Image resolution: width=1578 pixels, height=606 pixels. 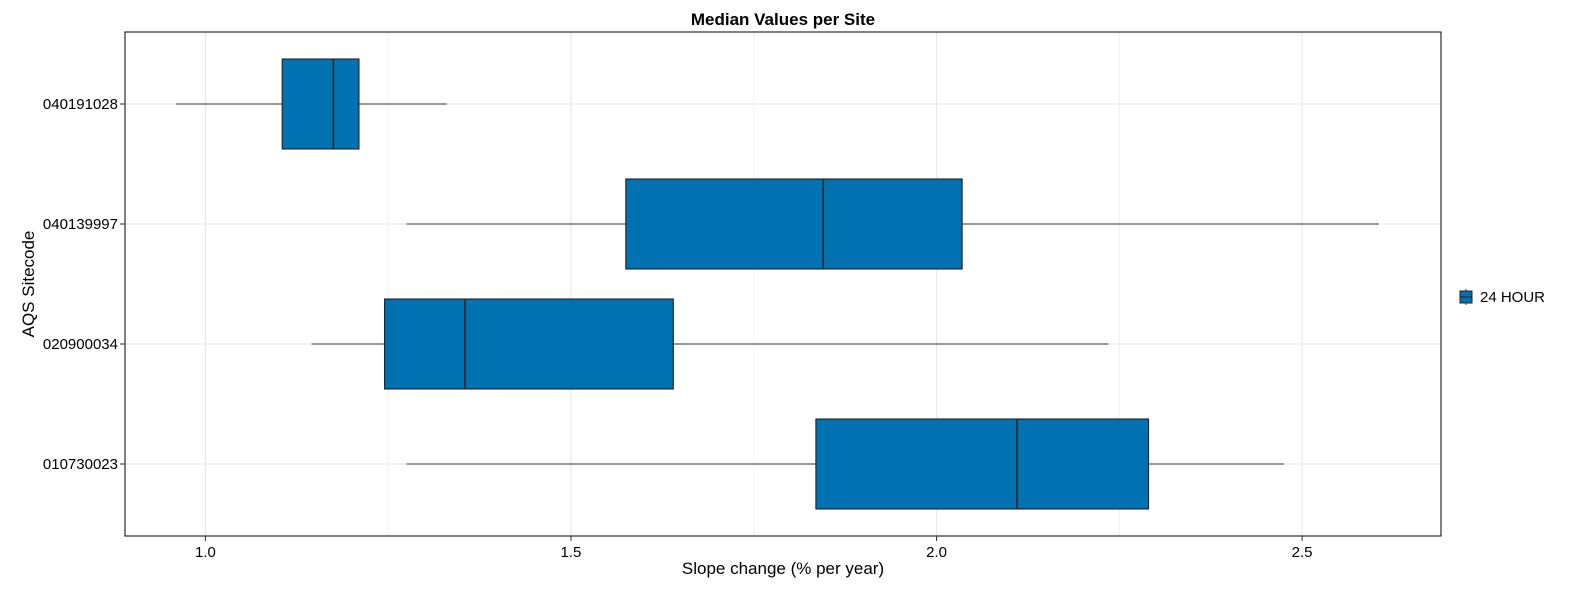 I want to click on y-tick-label: 010730023, so click(x=80, y=464).